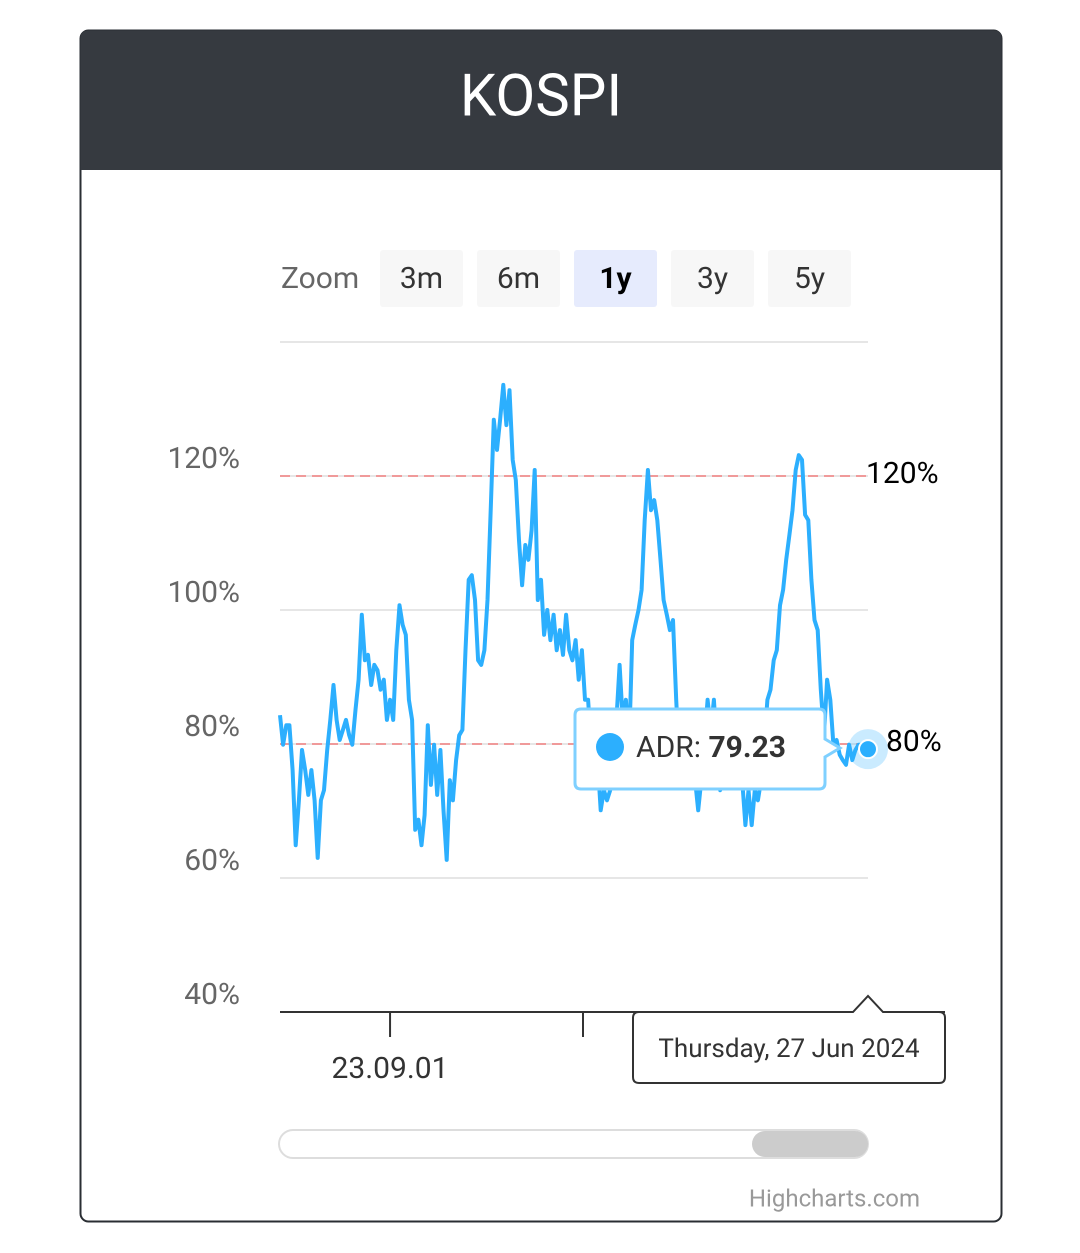 The width and height of the screenshot is (1080, 1253). I want to click on zoom-button-label: 3y, so click(712, 278).